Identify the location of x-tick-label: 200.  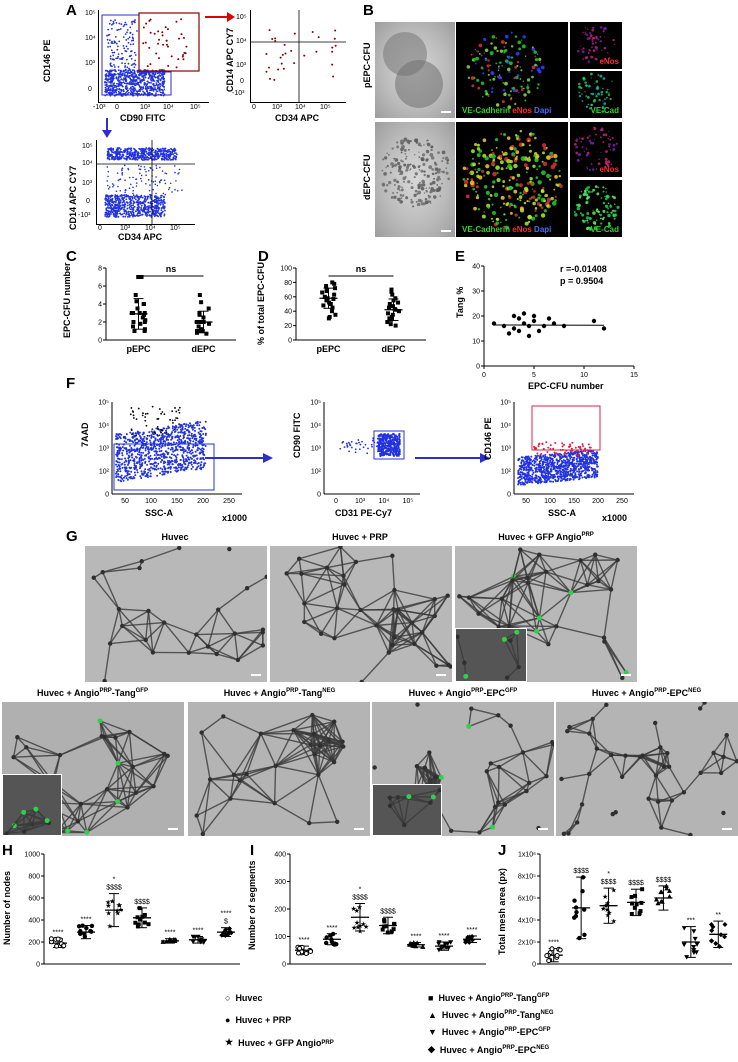
(598, 501).